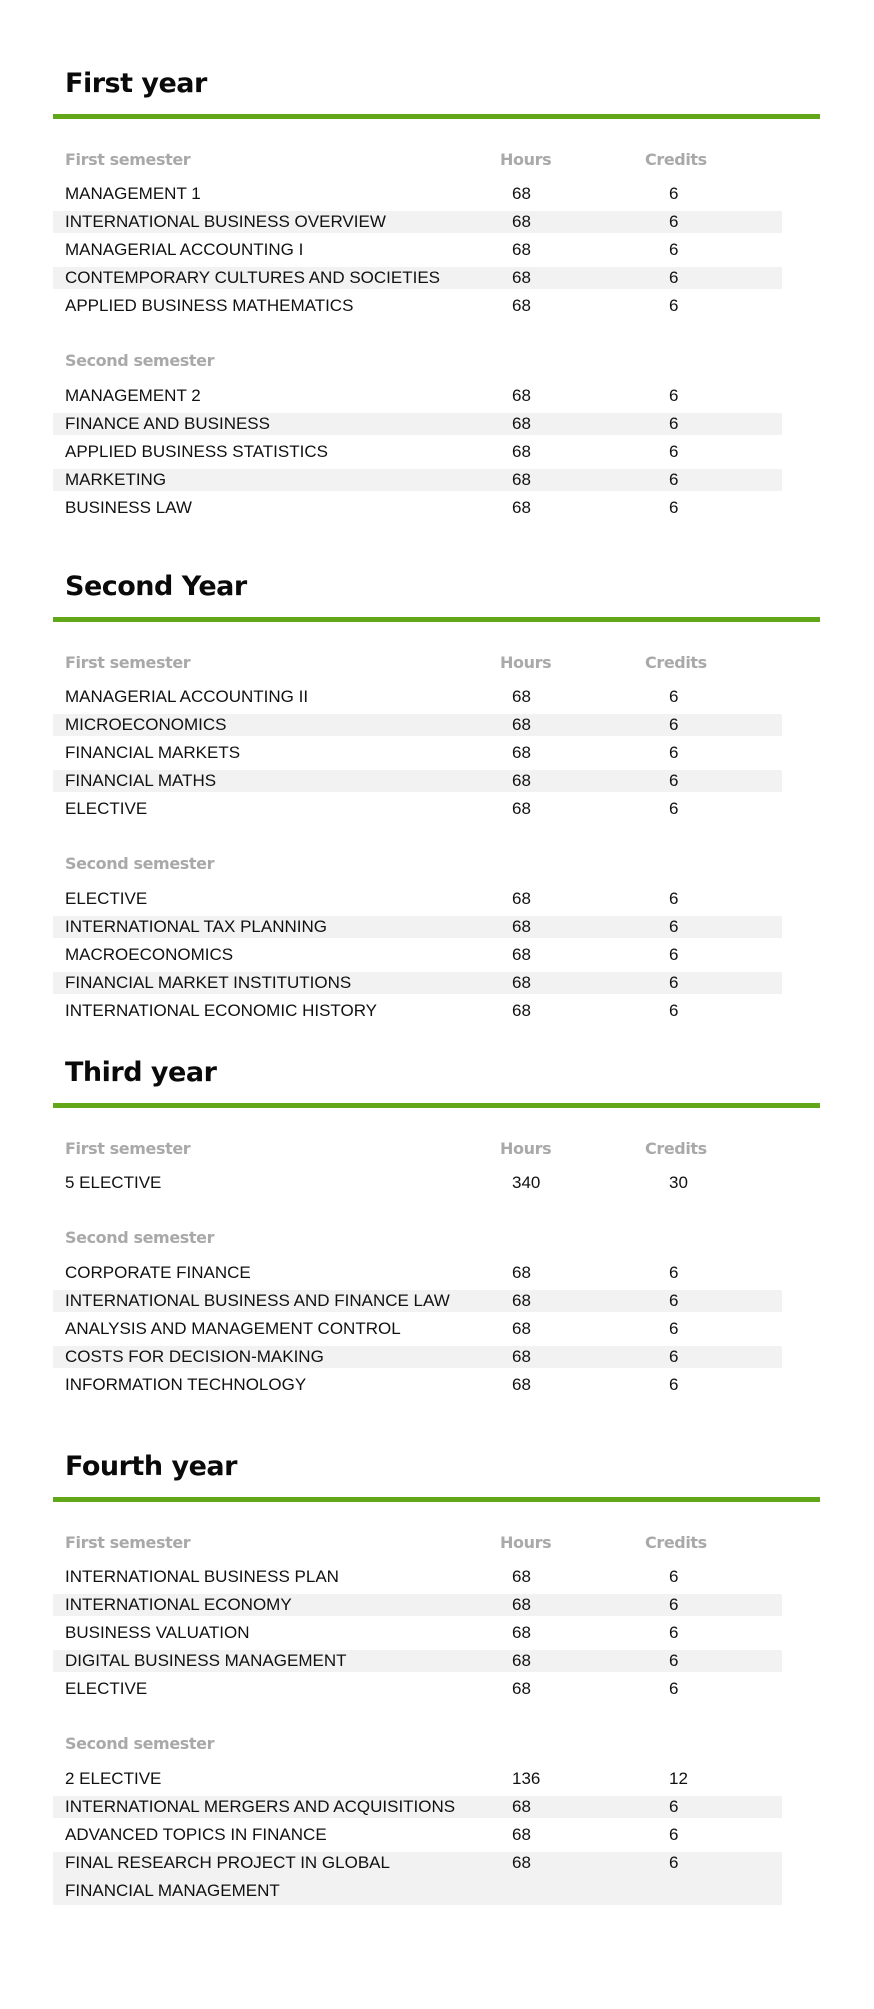  I want to click on course-row: ANALYSIS AND MANAGEMENT CONTROL 68 6, so click(417, 1329).